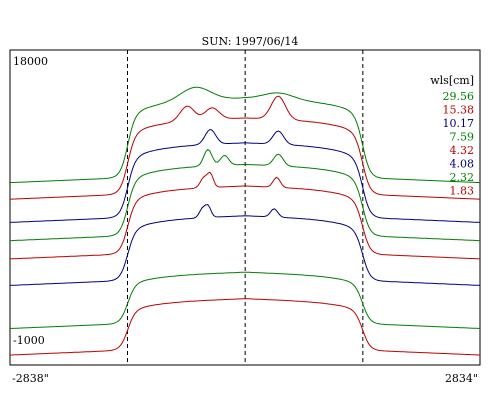 The image size is (500, 400). What do you see at coordinates (459, 96) in the screenshot?
I see `legend-entry: 29.56` at bounding box center [459, 96].